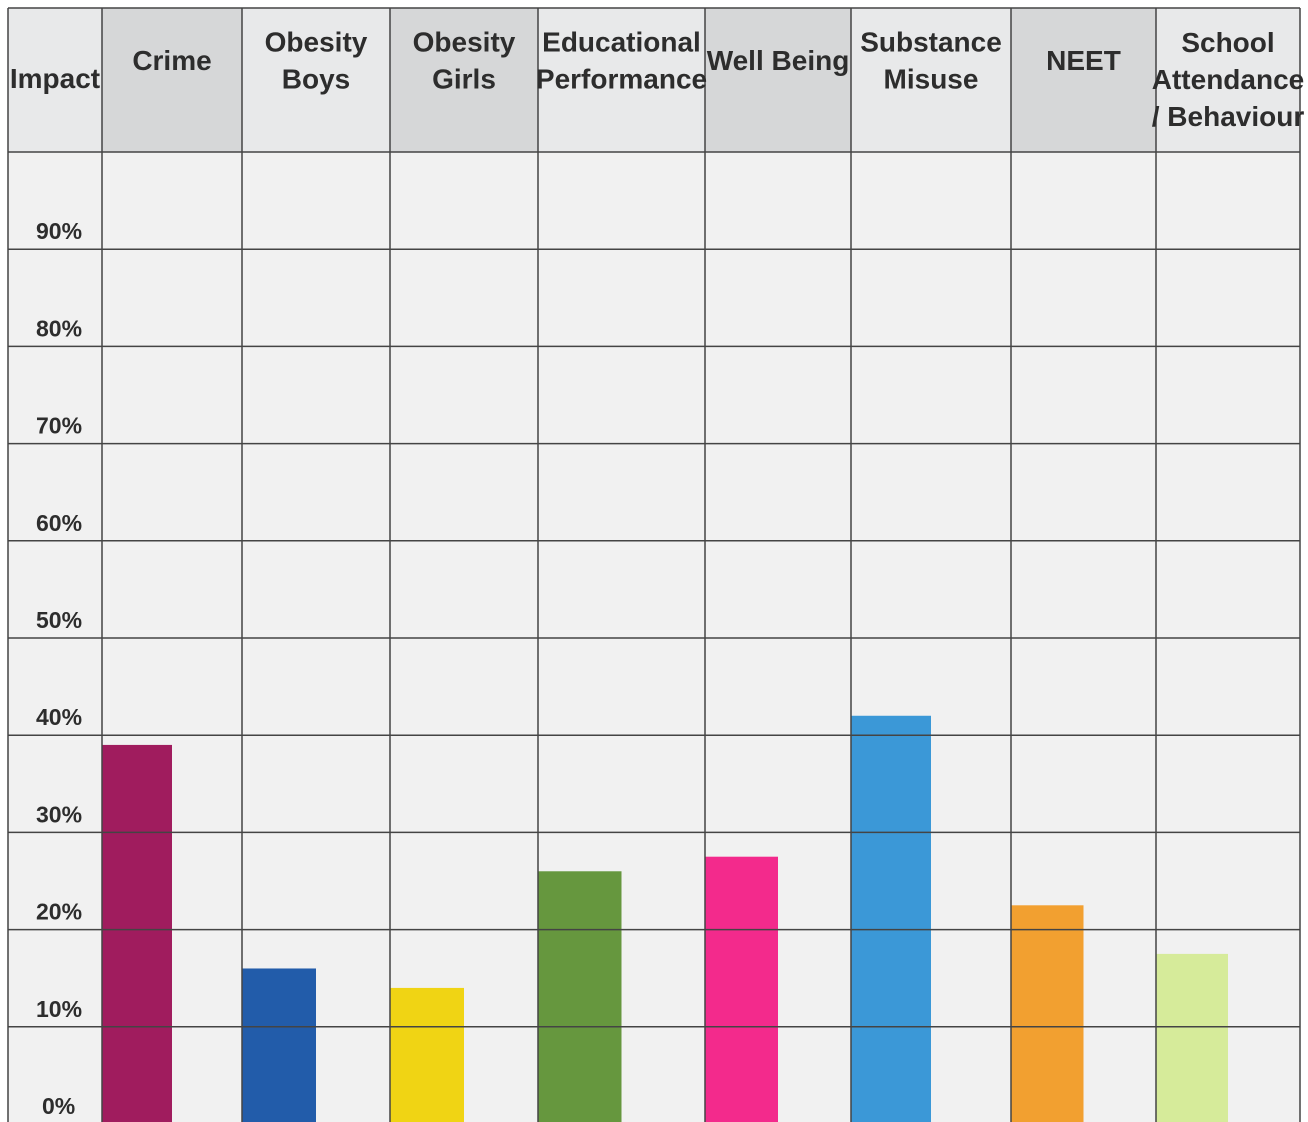 The height and width of the screenshot is (1122, 1308). I want to click on header-category-2: Obesity Girls, so click(464, 61).